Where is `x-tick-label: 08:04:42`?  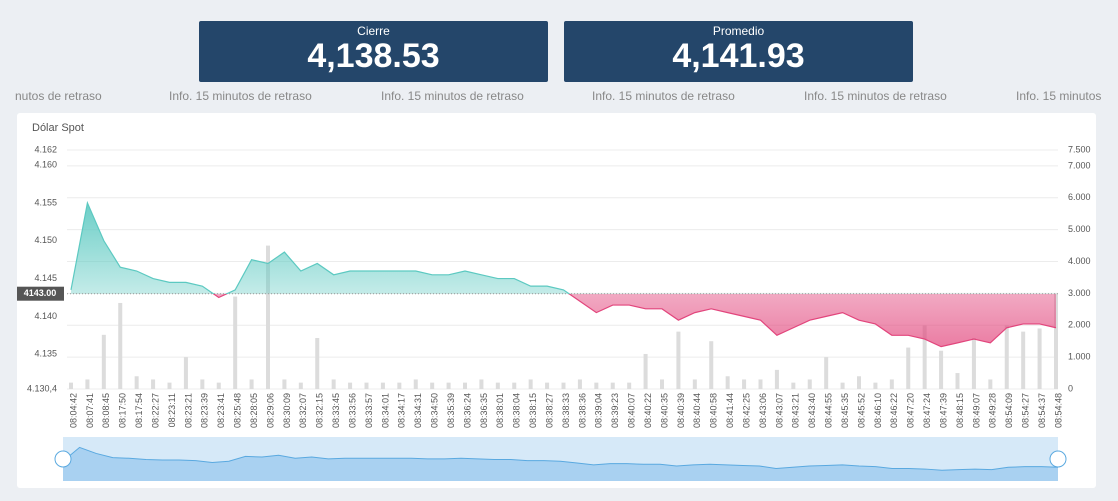
x-tick-label: 08:04:42 is located at coordinates (73, 410).